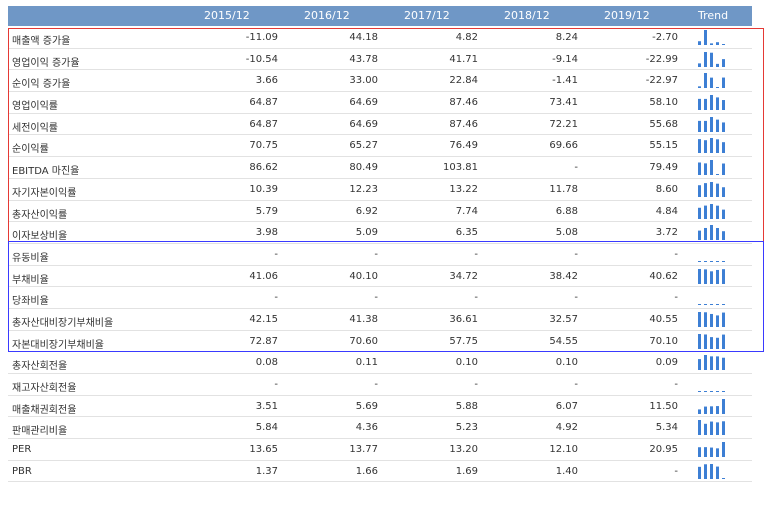  I want to click on cell-value: 70.10, so click(663, 341).